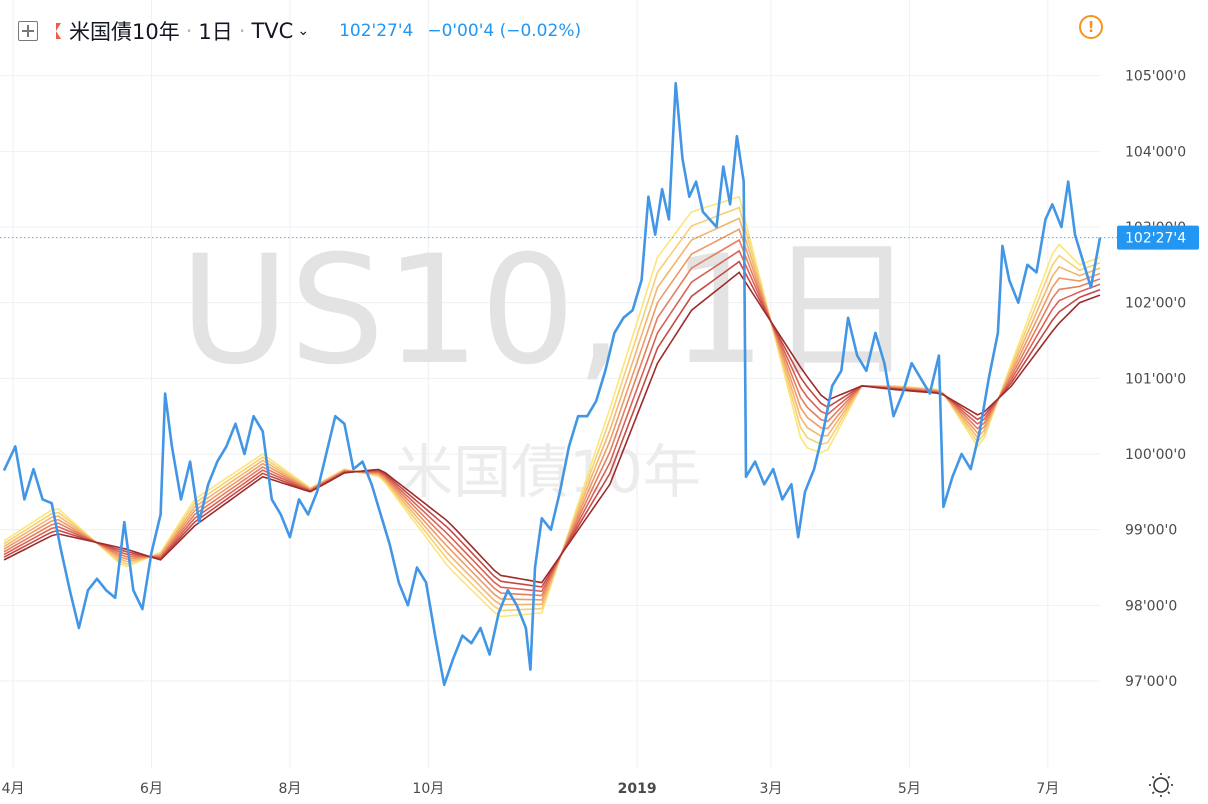 This screenshot has width=1208, height=804. I want to click on y-tick-label: 105'00'0, so click(1155, 77).